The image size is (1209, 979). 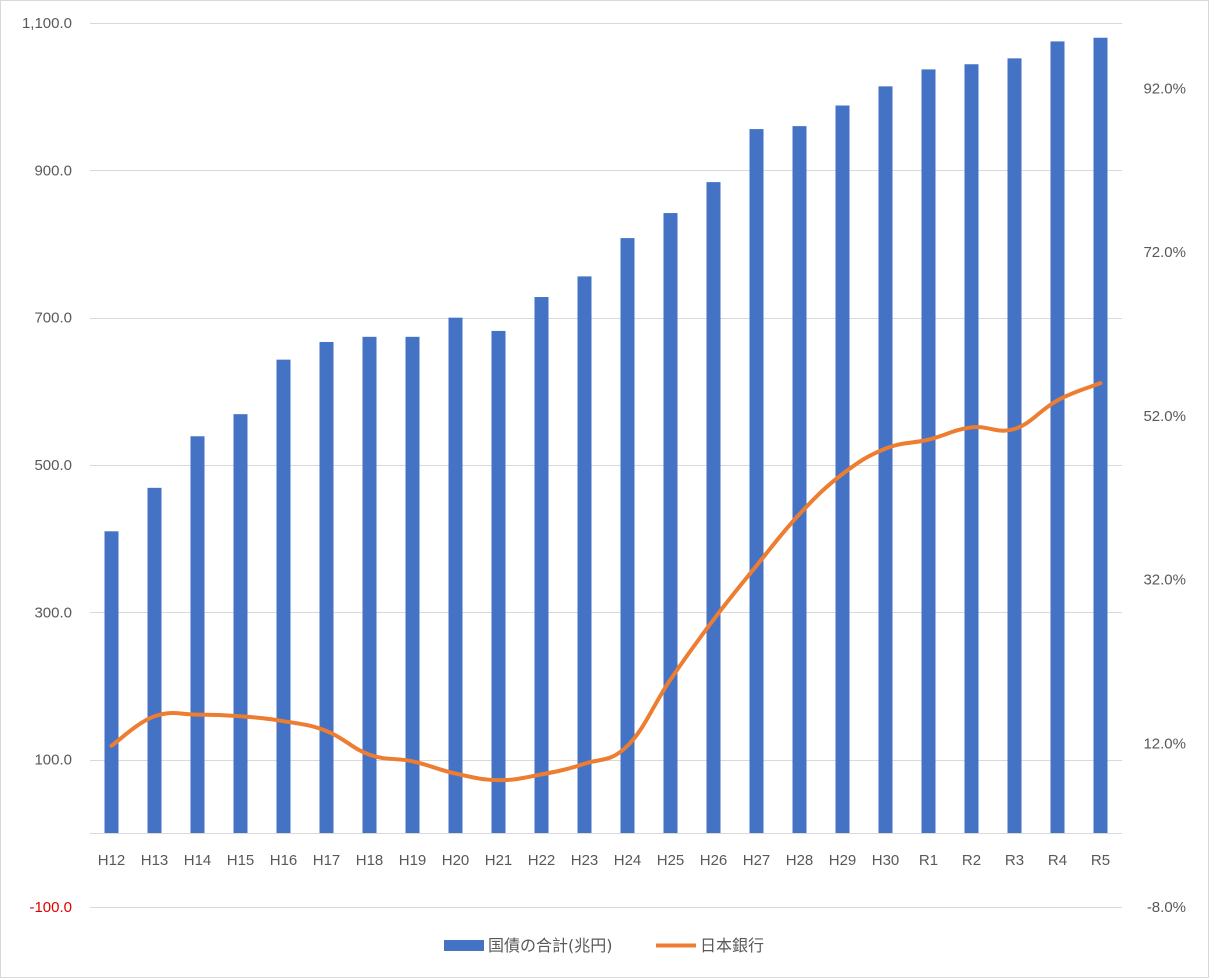 I want to click on x-tick-label-H24: H24, so click(x=628, y=860).